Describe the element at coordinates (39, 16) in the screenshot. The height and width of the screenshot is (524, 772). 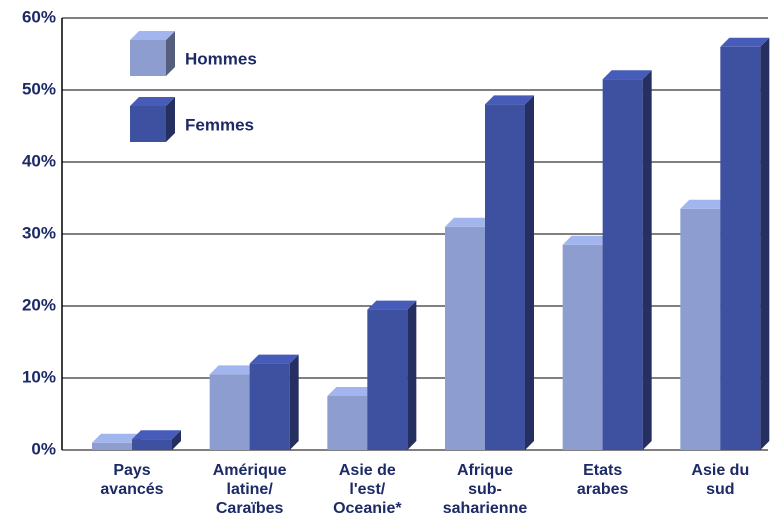
I see `y-tick-label: 60%` at that location.